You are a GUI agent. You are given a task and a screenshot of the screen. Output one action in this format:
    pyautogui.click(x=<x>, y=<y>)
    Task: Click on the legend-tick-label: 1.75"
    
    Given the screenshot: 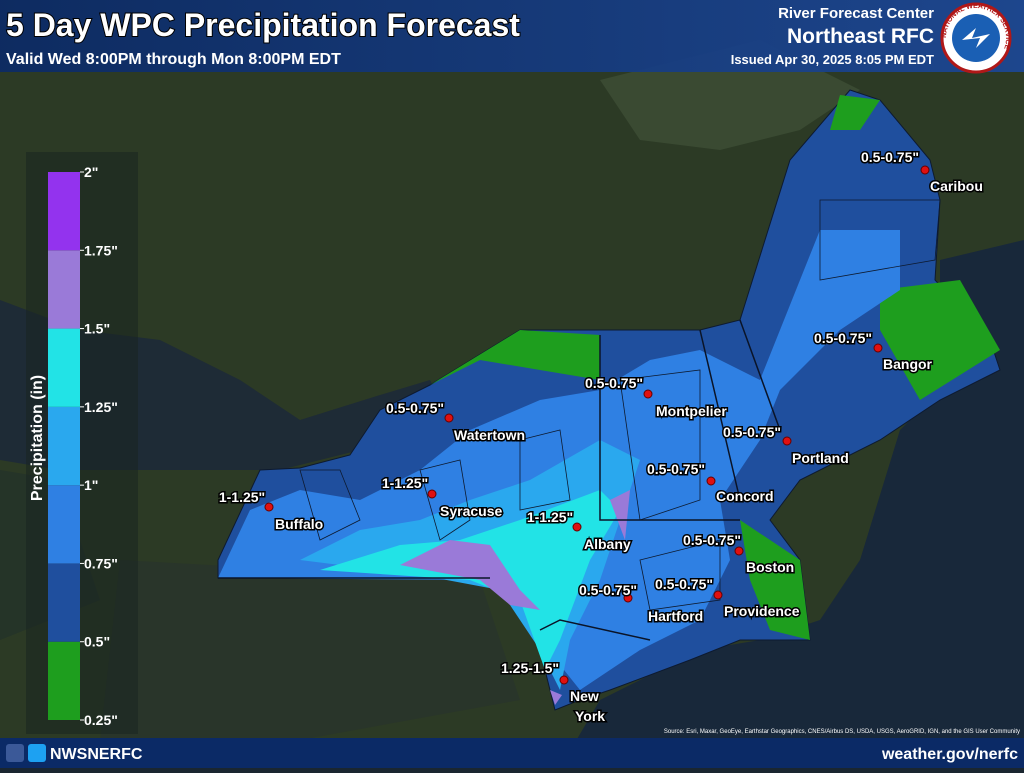 What is the action you would take?
    pyautogui.click(x=101, y=250)
    